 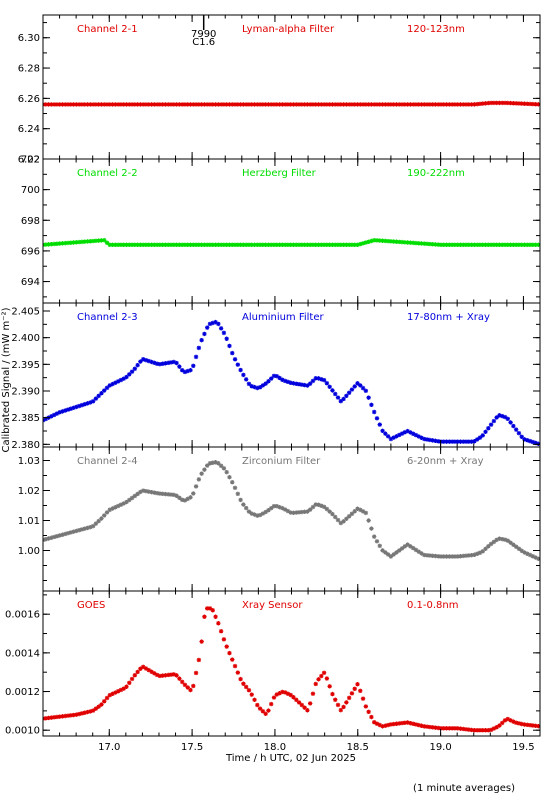 What do you see at coordinates (290, 758) in the screenshot?
I see `x-axis-label: Time / h UTC, 02 Jun 2025` at bounding box center [290, 758].